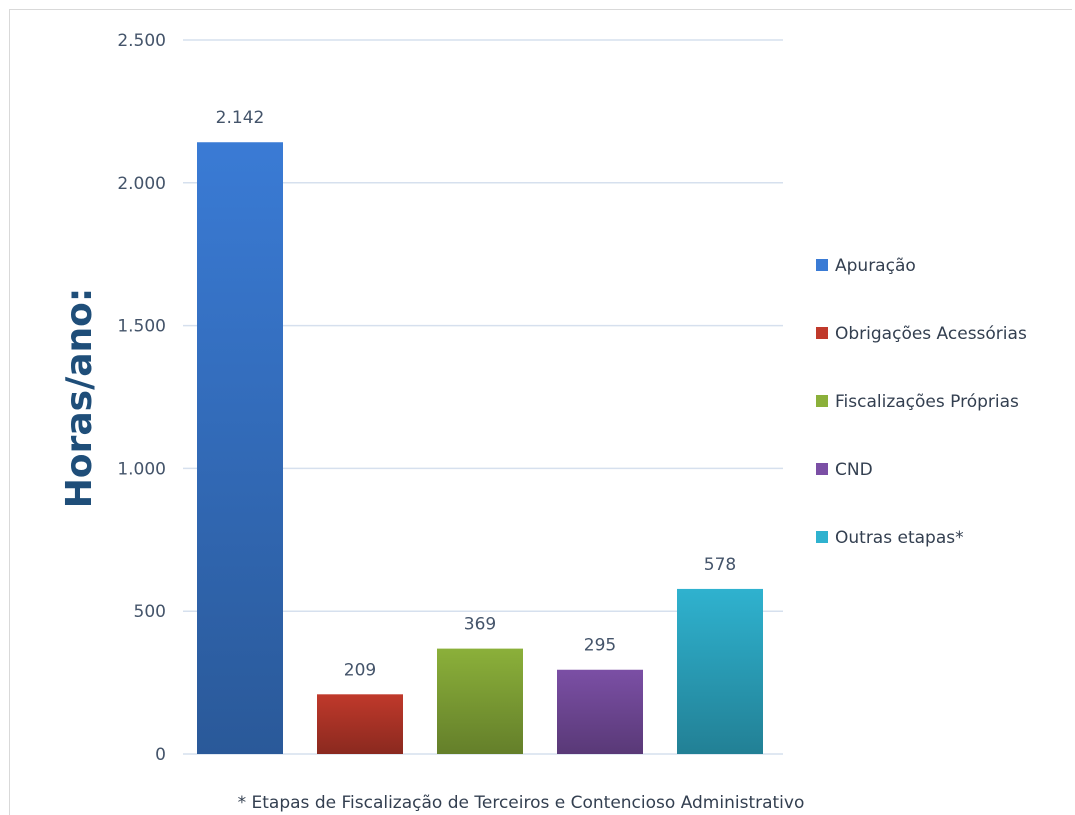  I want to click on data-label: 2.142, so click(240, 118).